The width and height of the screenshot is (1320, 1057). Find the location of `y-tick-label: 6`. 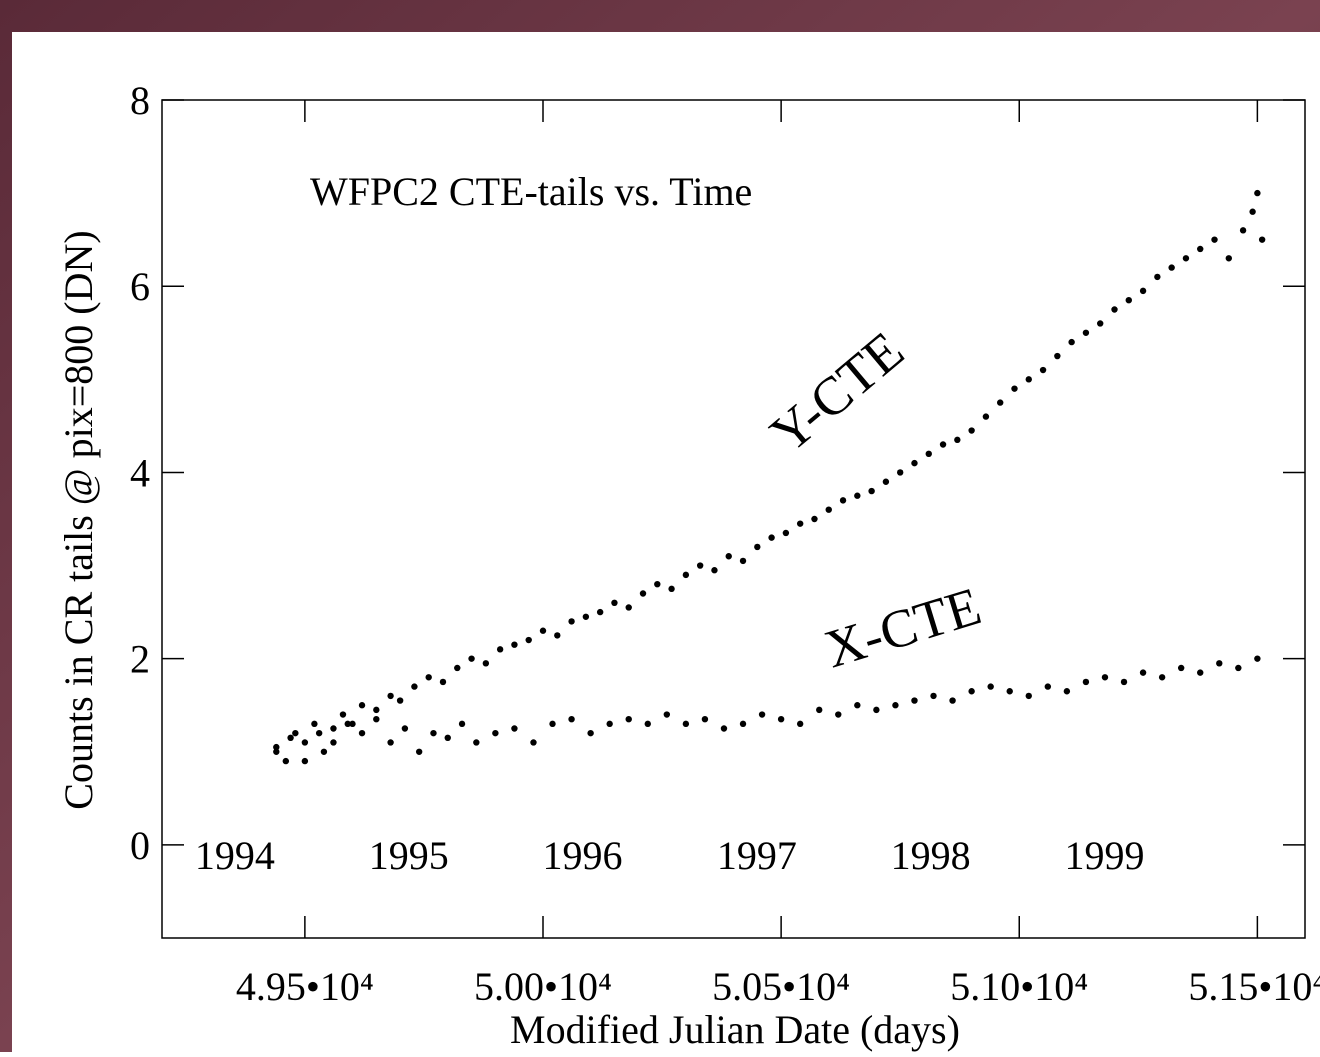

y-tick-label: 6 is located at coordinates (140, 286).